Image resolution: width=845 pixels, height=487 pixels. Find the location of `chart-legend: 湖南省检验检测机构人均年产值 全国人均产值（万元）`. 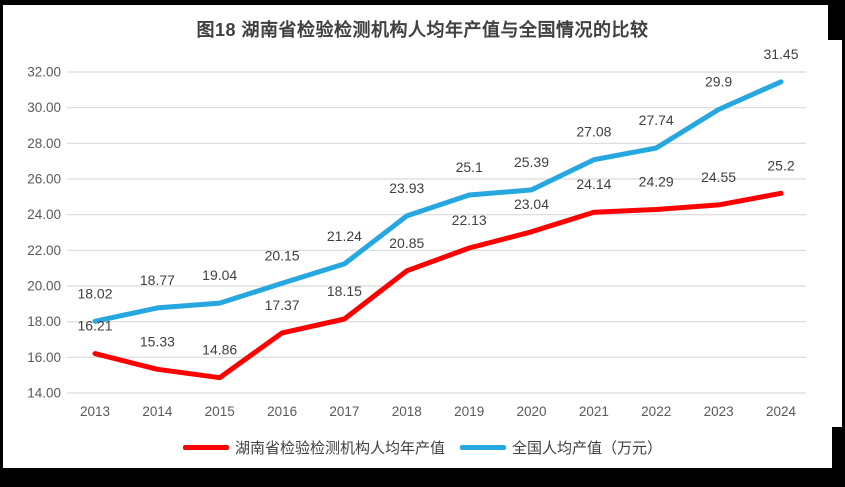

chart-legend: 湖南省检验检测机构人均年产值 全国人均产值（万元） is located at coordinates (422, 447).